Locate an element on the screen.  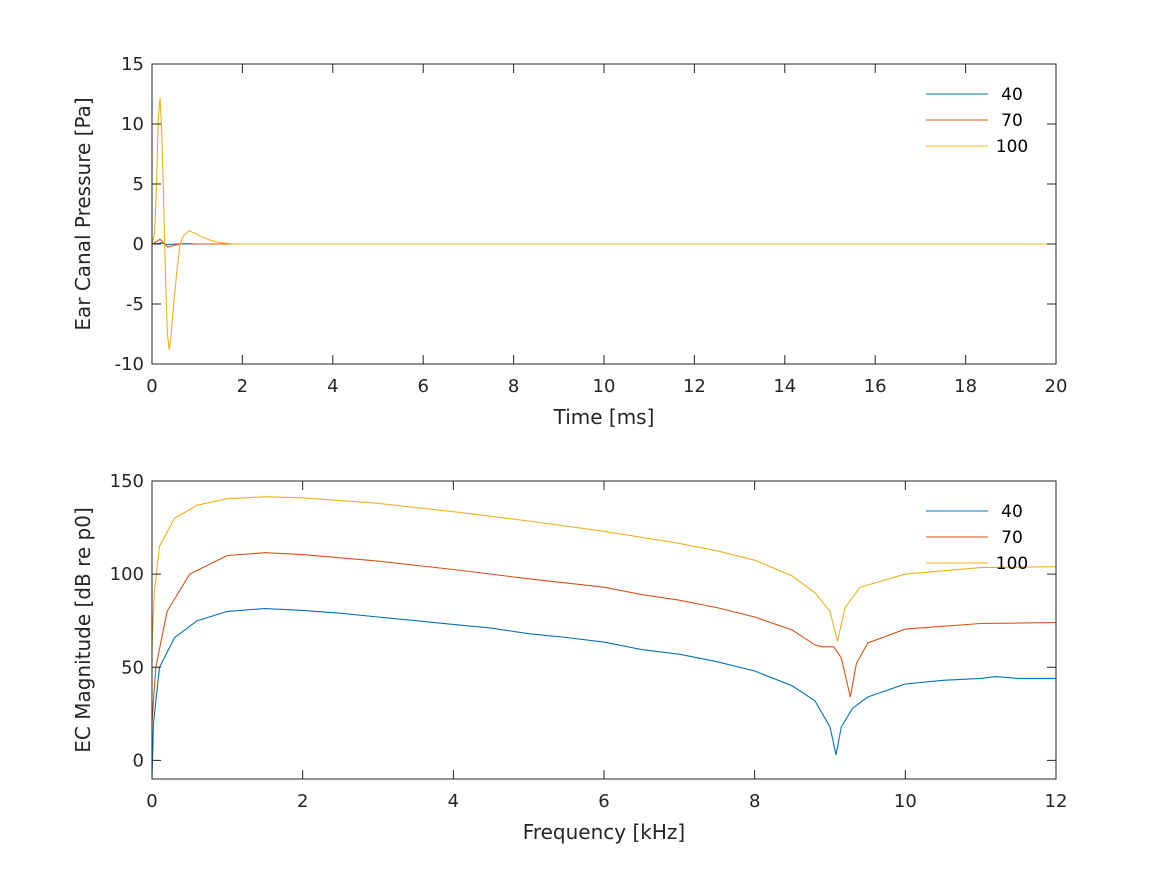
y-axis-label: Ear Canal Pressure [Pa] is located at coordinates (83, 213).